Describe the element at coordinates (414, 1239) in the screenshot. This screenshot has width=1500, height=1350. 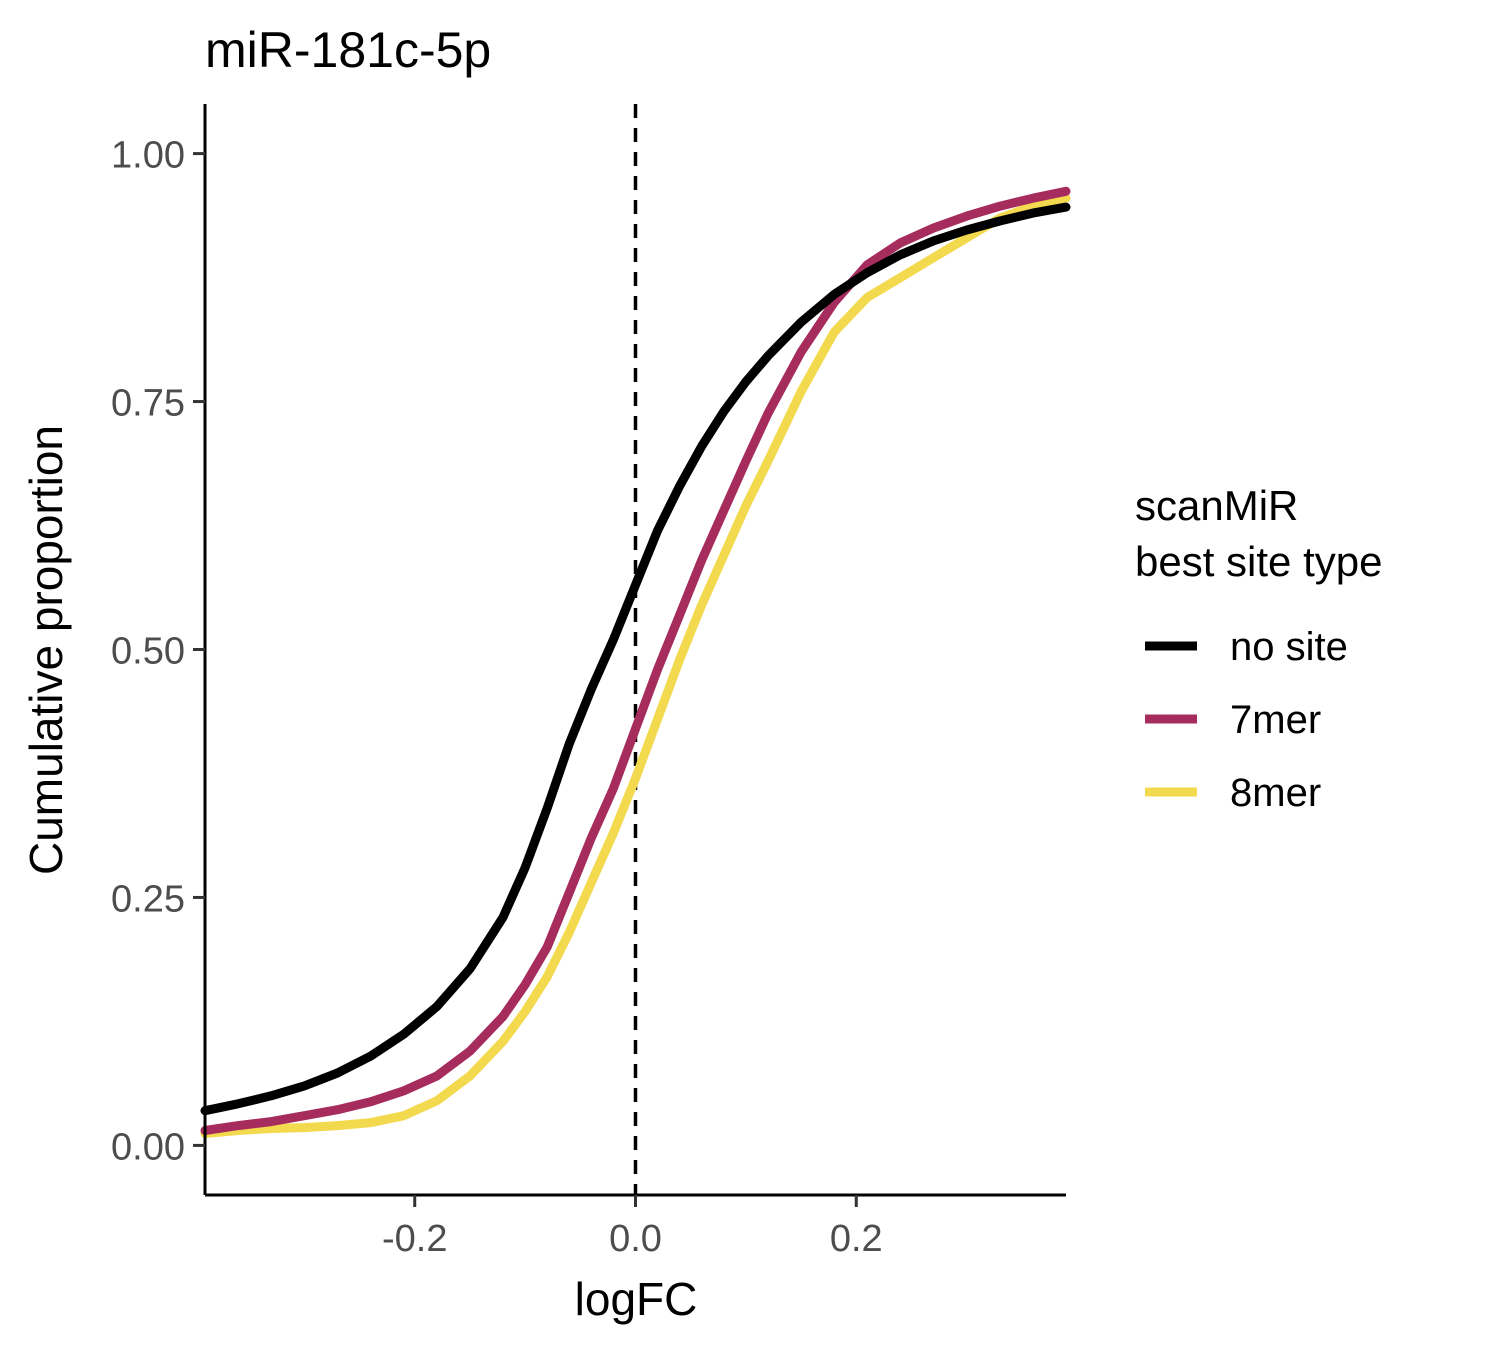
I see `x-tick-label: -0.2` at that location.